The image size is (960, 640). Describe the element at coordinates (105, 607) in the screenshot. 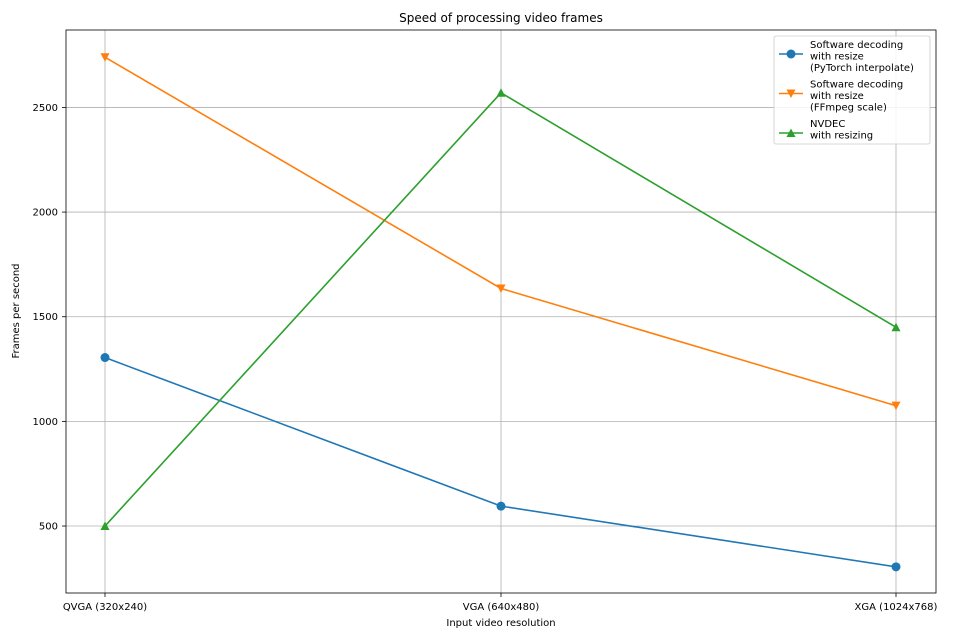

I see `x-tick-label: QVGA (320x240)` at that location.